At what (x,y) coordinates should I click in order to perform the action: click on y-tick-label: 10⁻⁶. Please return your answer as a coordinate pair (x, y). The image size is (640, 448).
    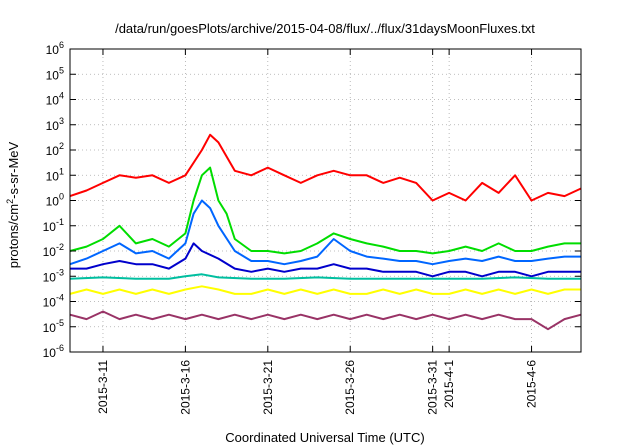
    Looking at the image, I should click on (53, 351).